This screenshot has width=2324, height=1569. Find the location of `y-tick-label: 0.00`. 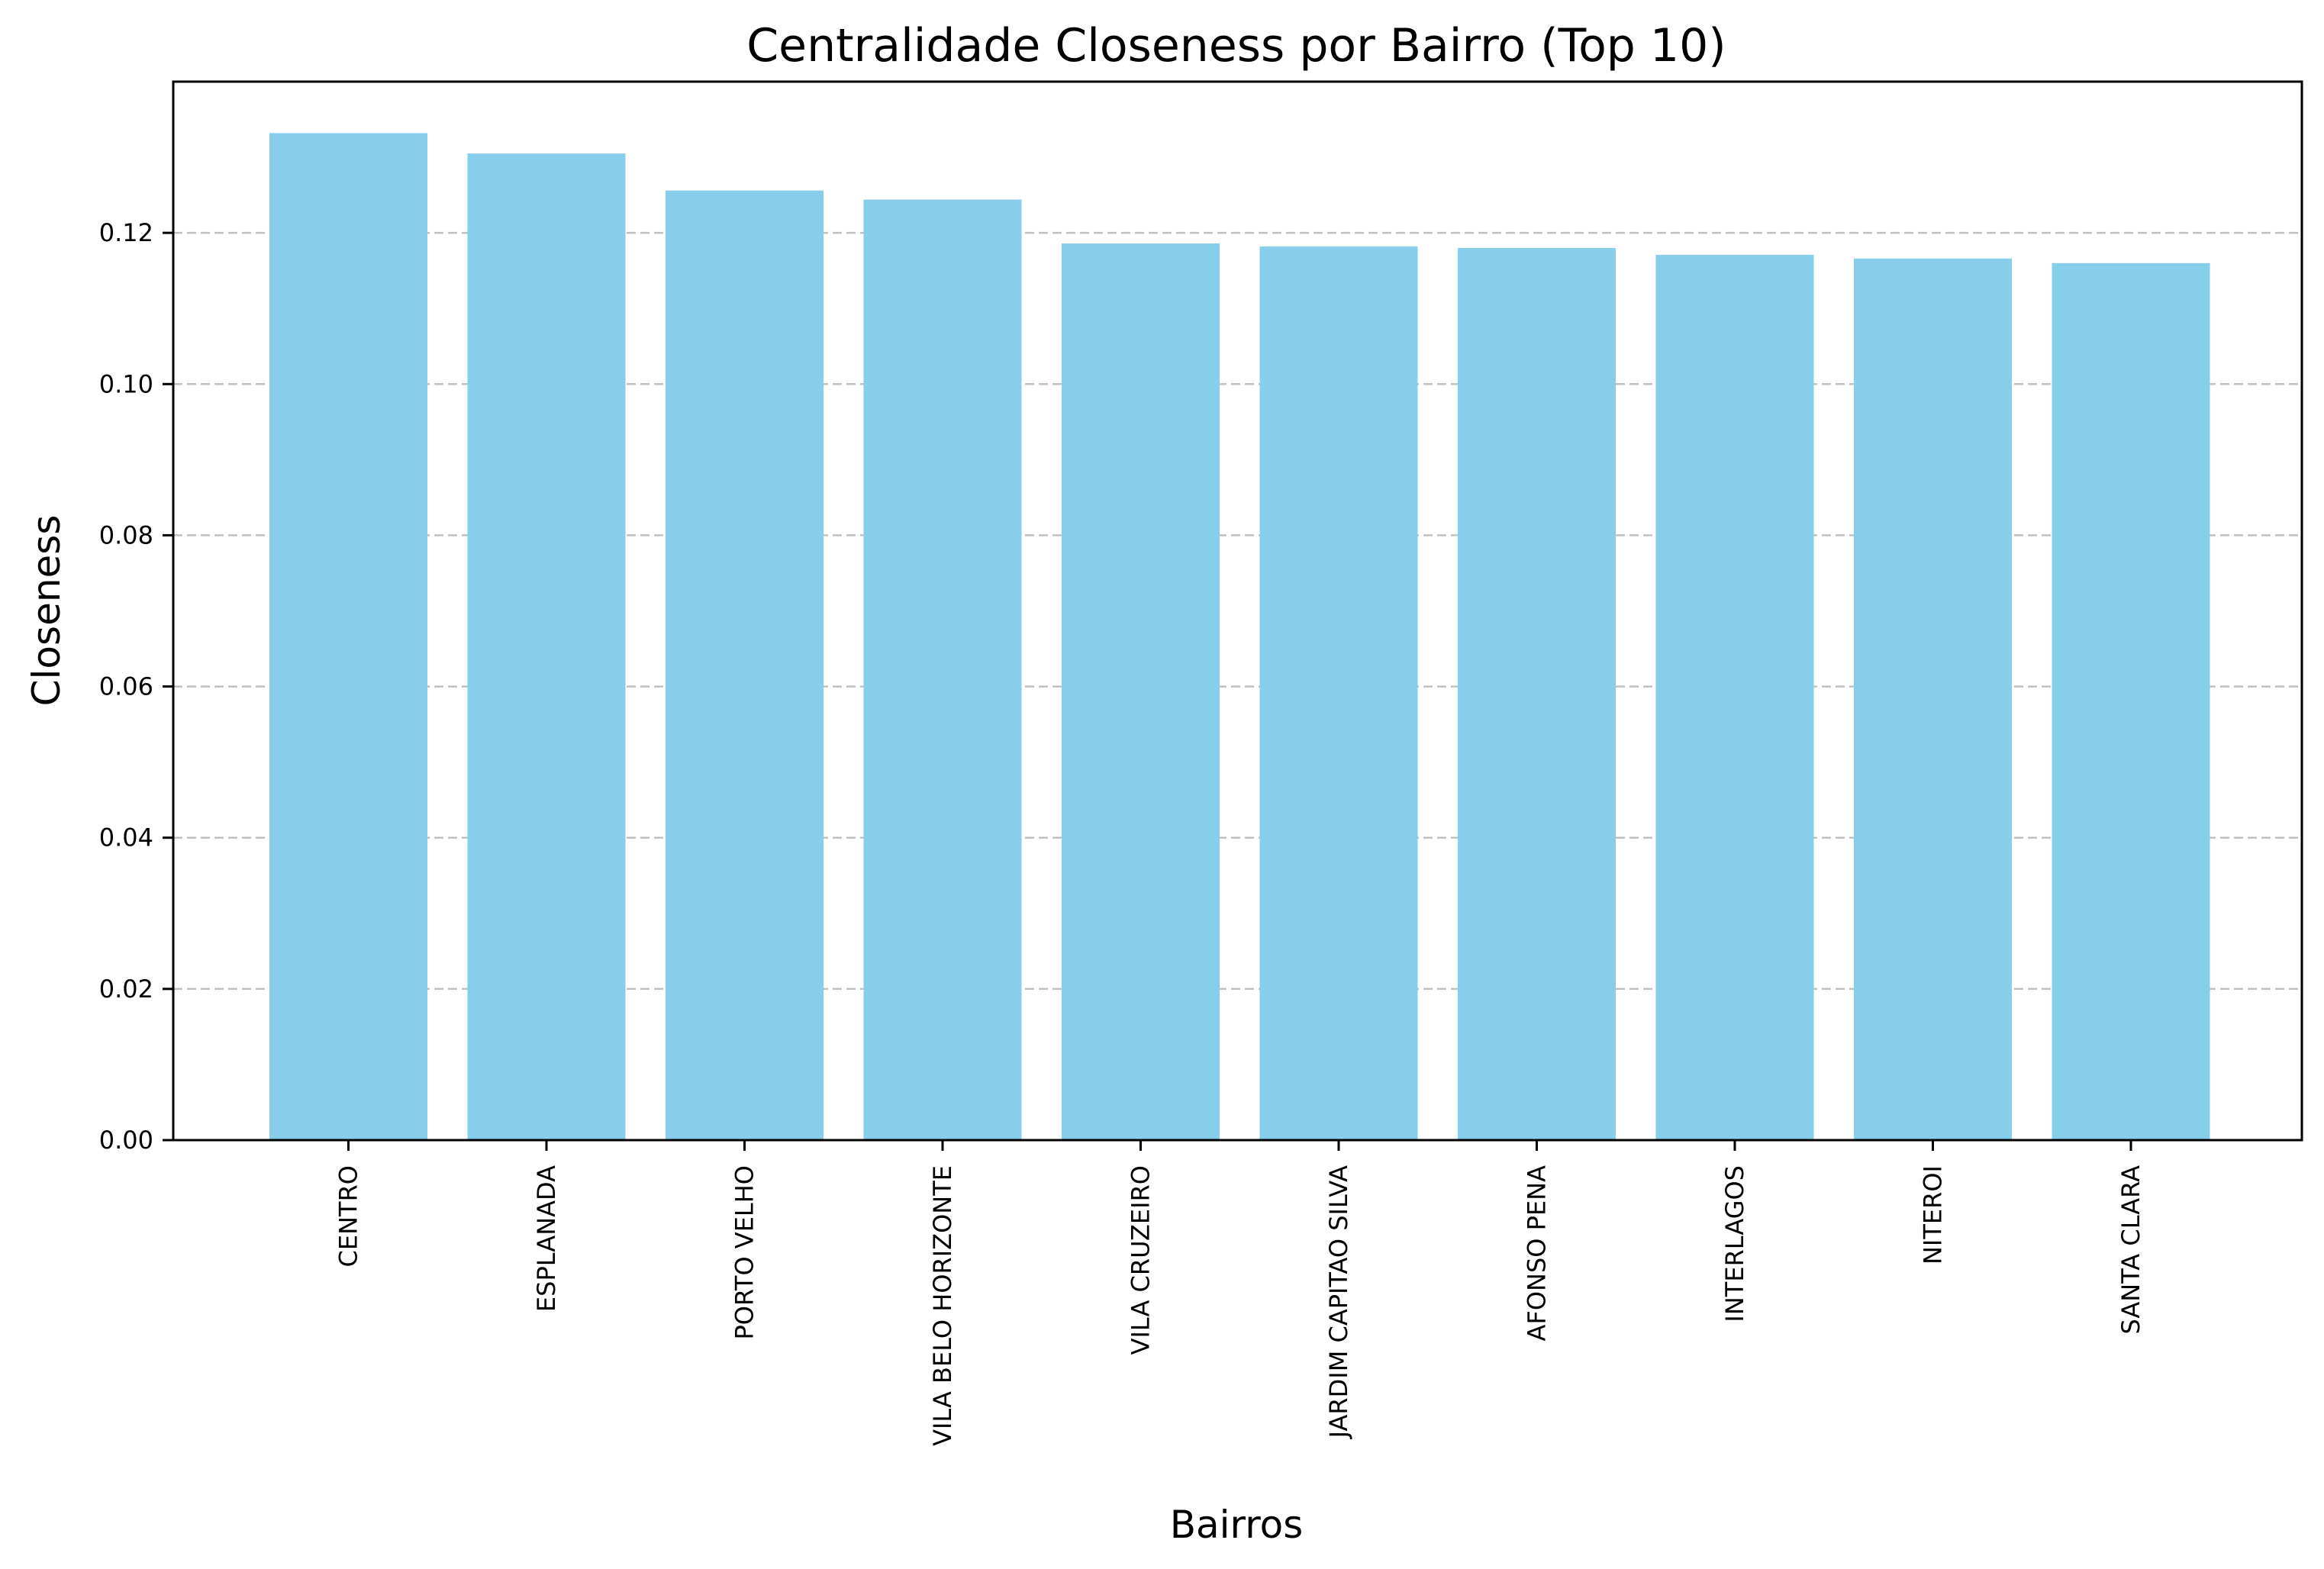

y-tick-label: 0.00 is located at coordinates (126, 1140).